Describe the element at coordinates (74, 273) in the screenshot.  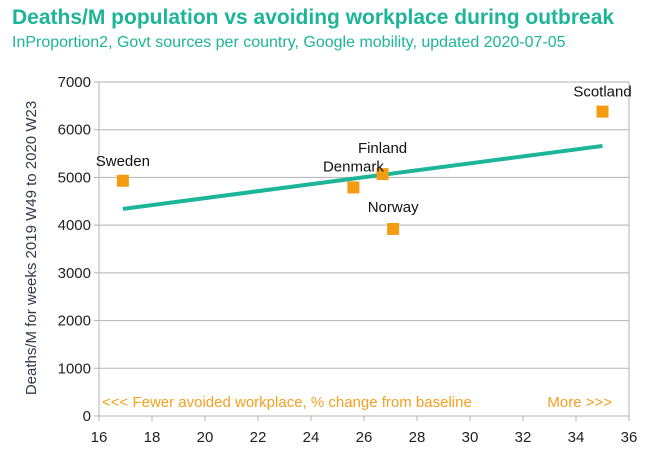
I see `y-tick-label: 3000` at that location.